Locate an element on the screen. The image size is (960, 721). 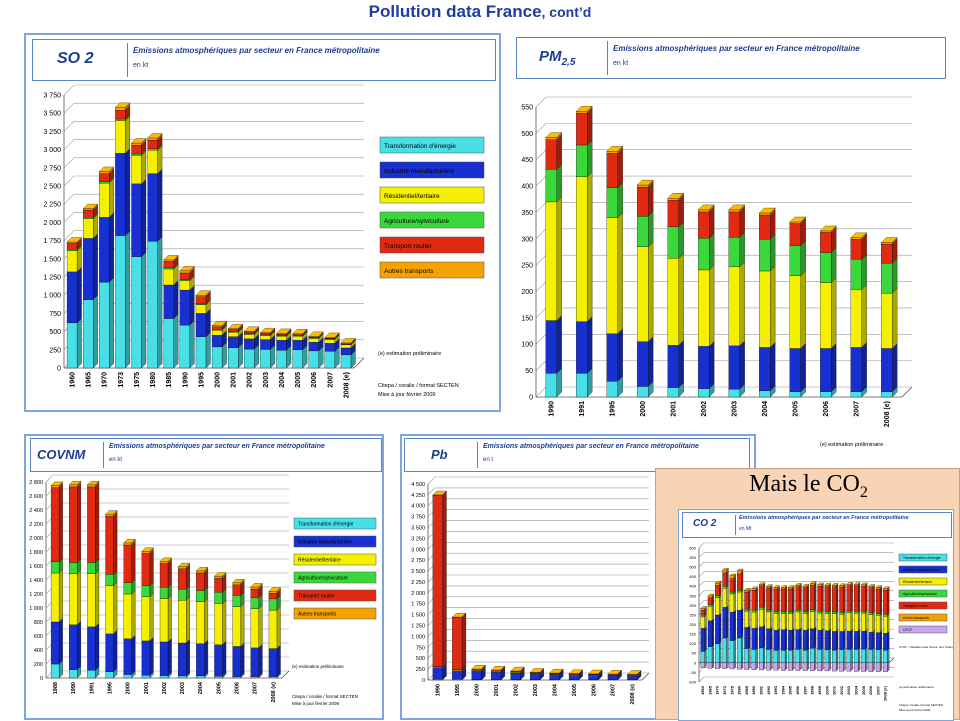
so2-legend-label: Autres transports is located at coordinates (409, 271).